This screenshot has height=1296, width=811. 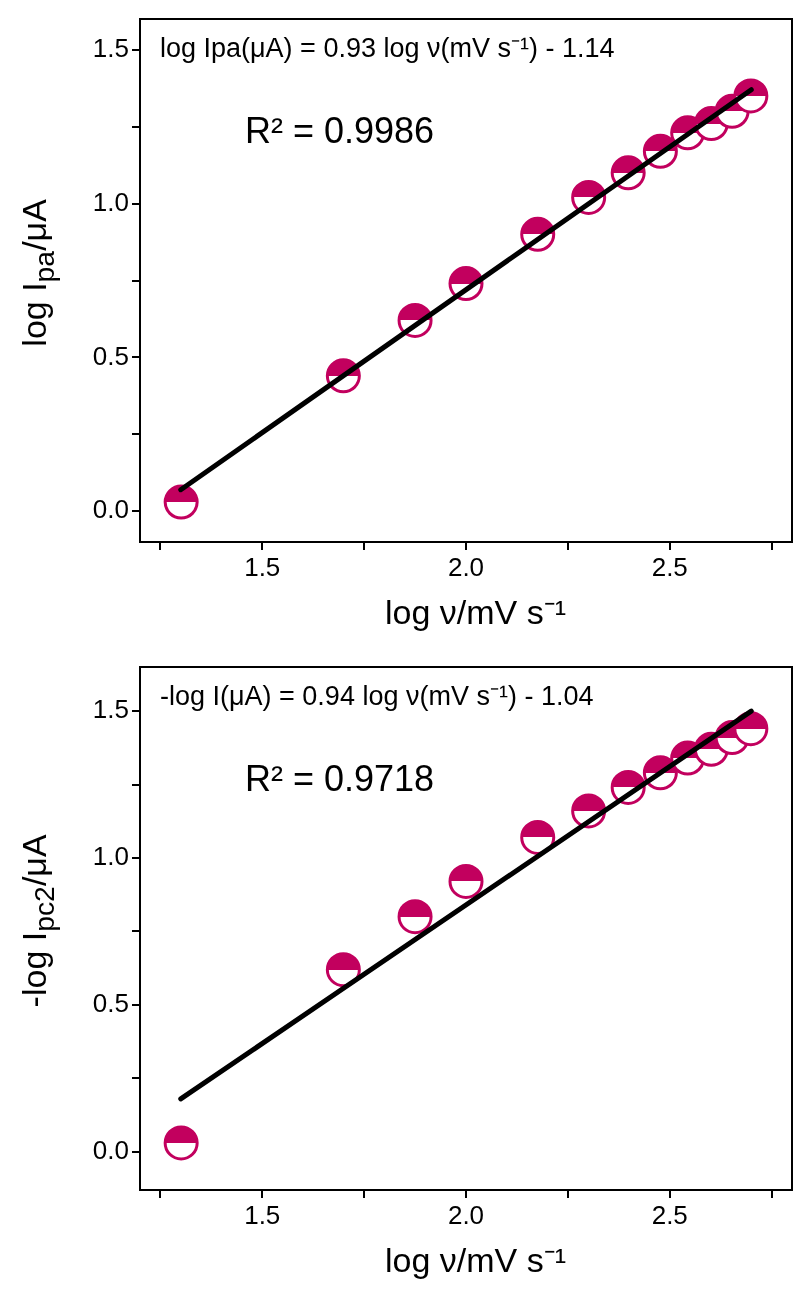 What do you see at coordinates (340, 779) in the screenshot?
I see `annotation: R² = 0.9718` at bounding box center [340, 779].